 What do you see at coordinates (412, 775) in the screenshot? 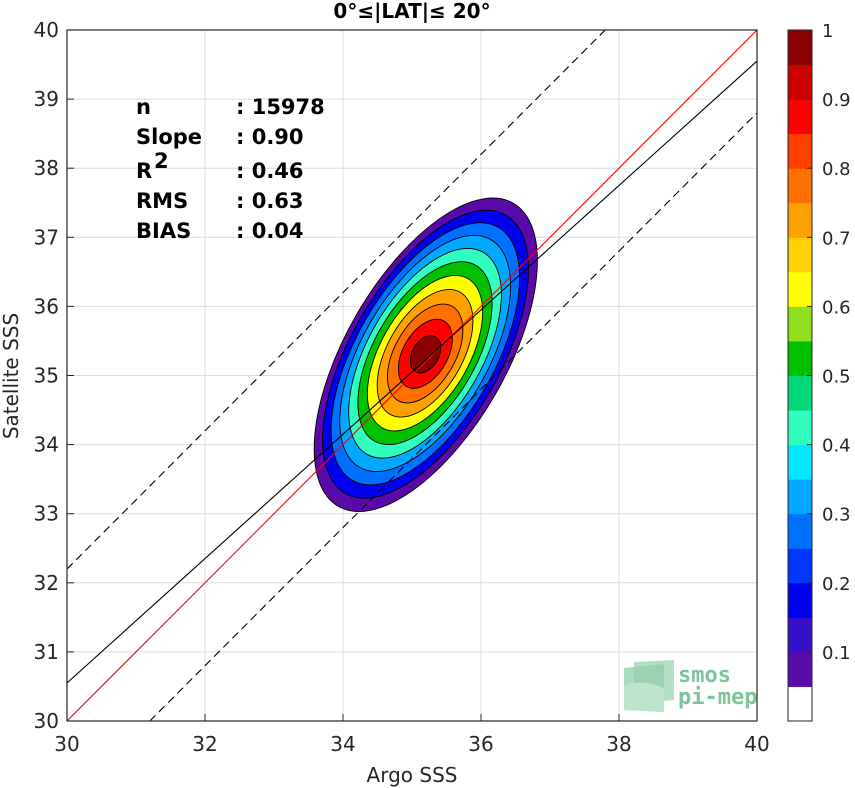
I see `x-axis-label: Argo SSS` at bounding box center [412, 775].